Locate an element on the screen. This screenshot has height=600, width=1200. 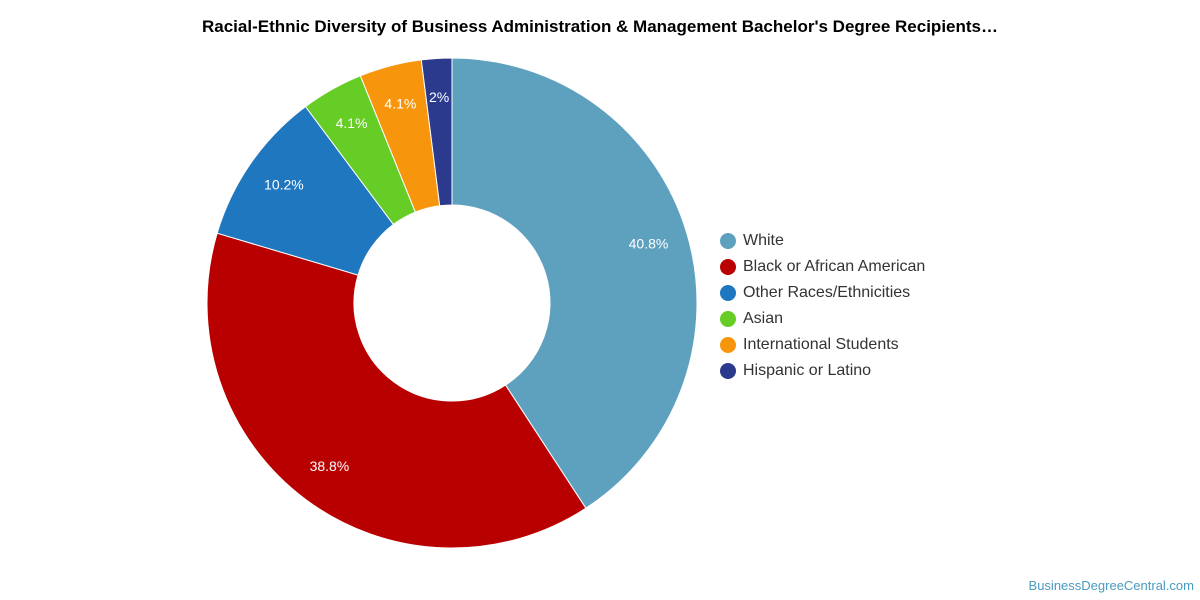
legend-item-other-races-ethnicities: Other Races/Ethnicities is located at coordinates (822, 293).